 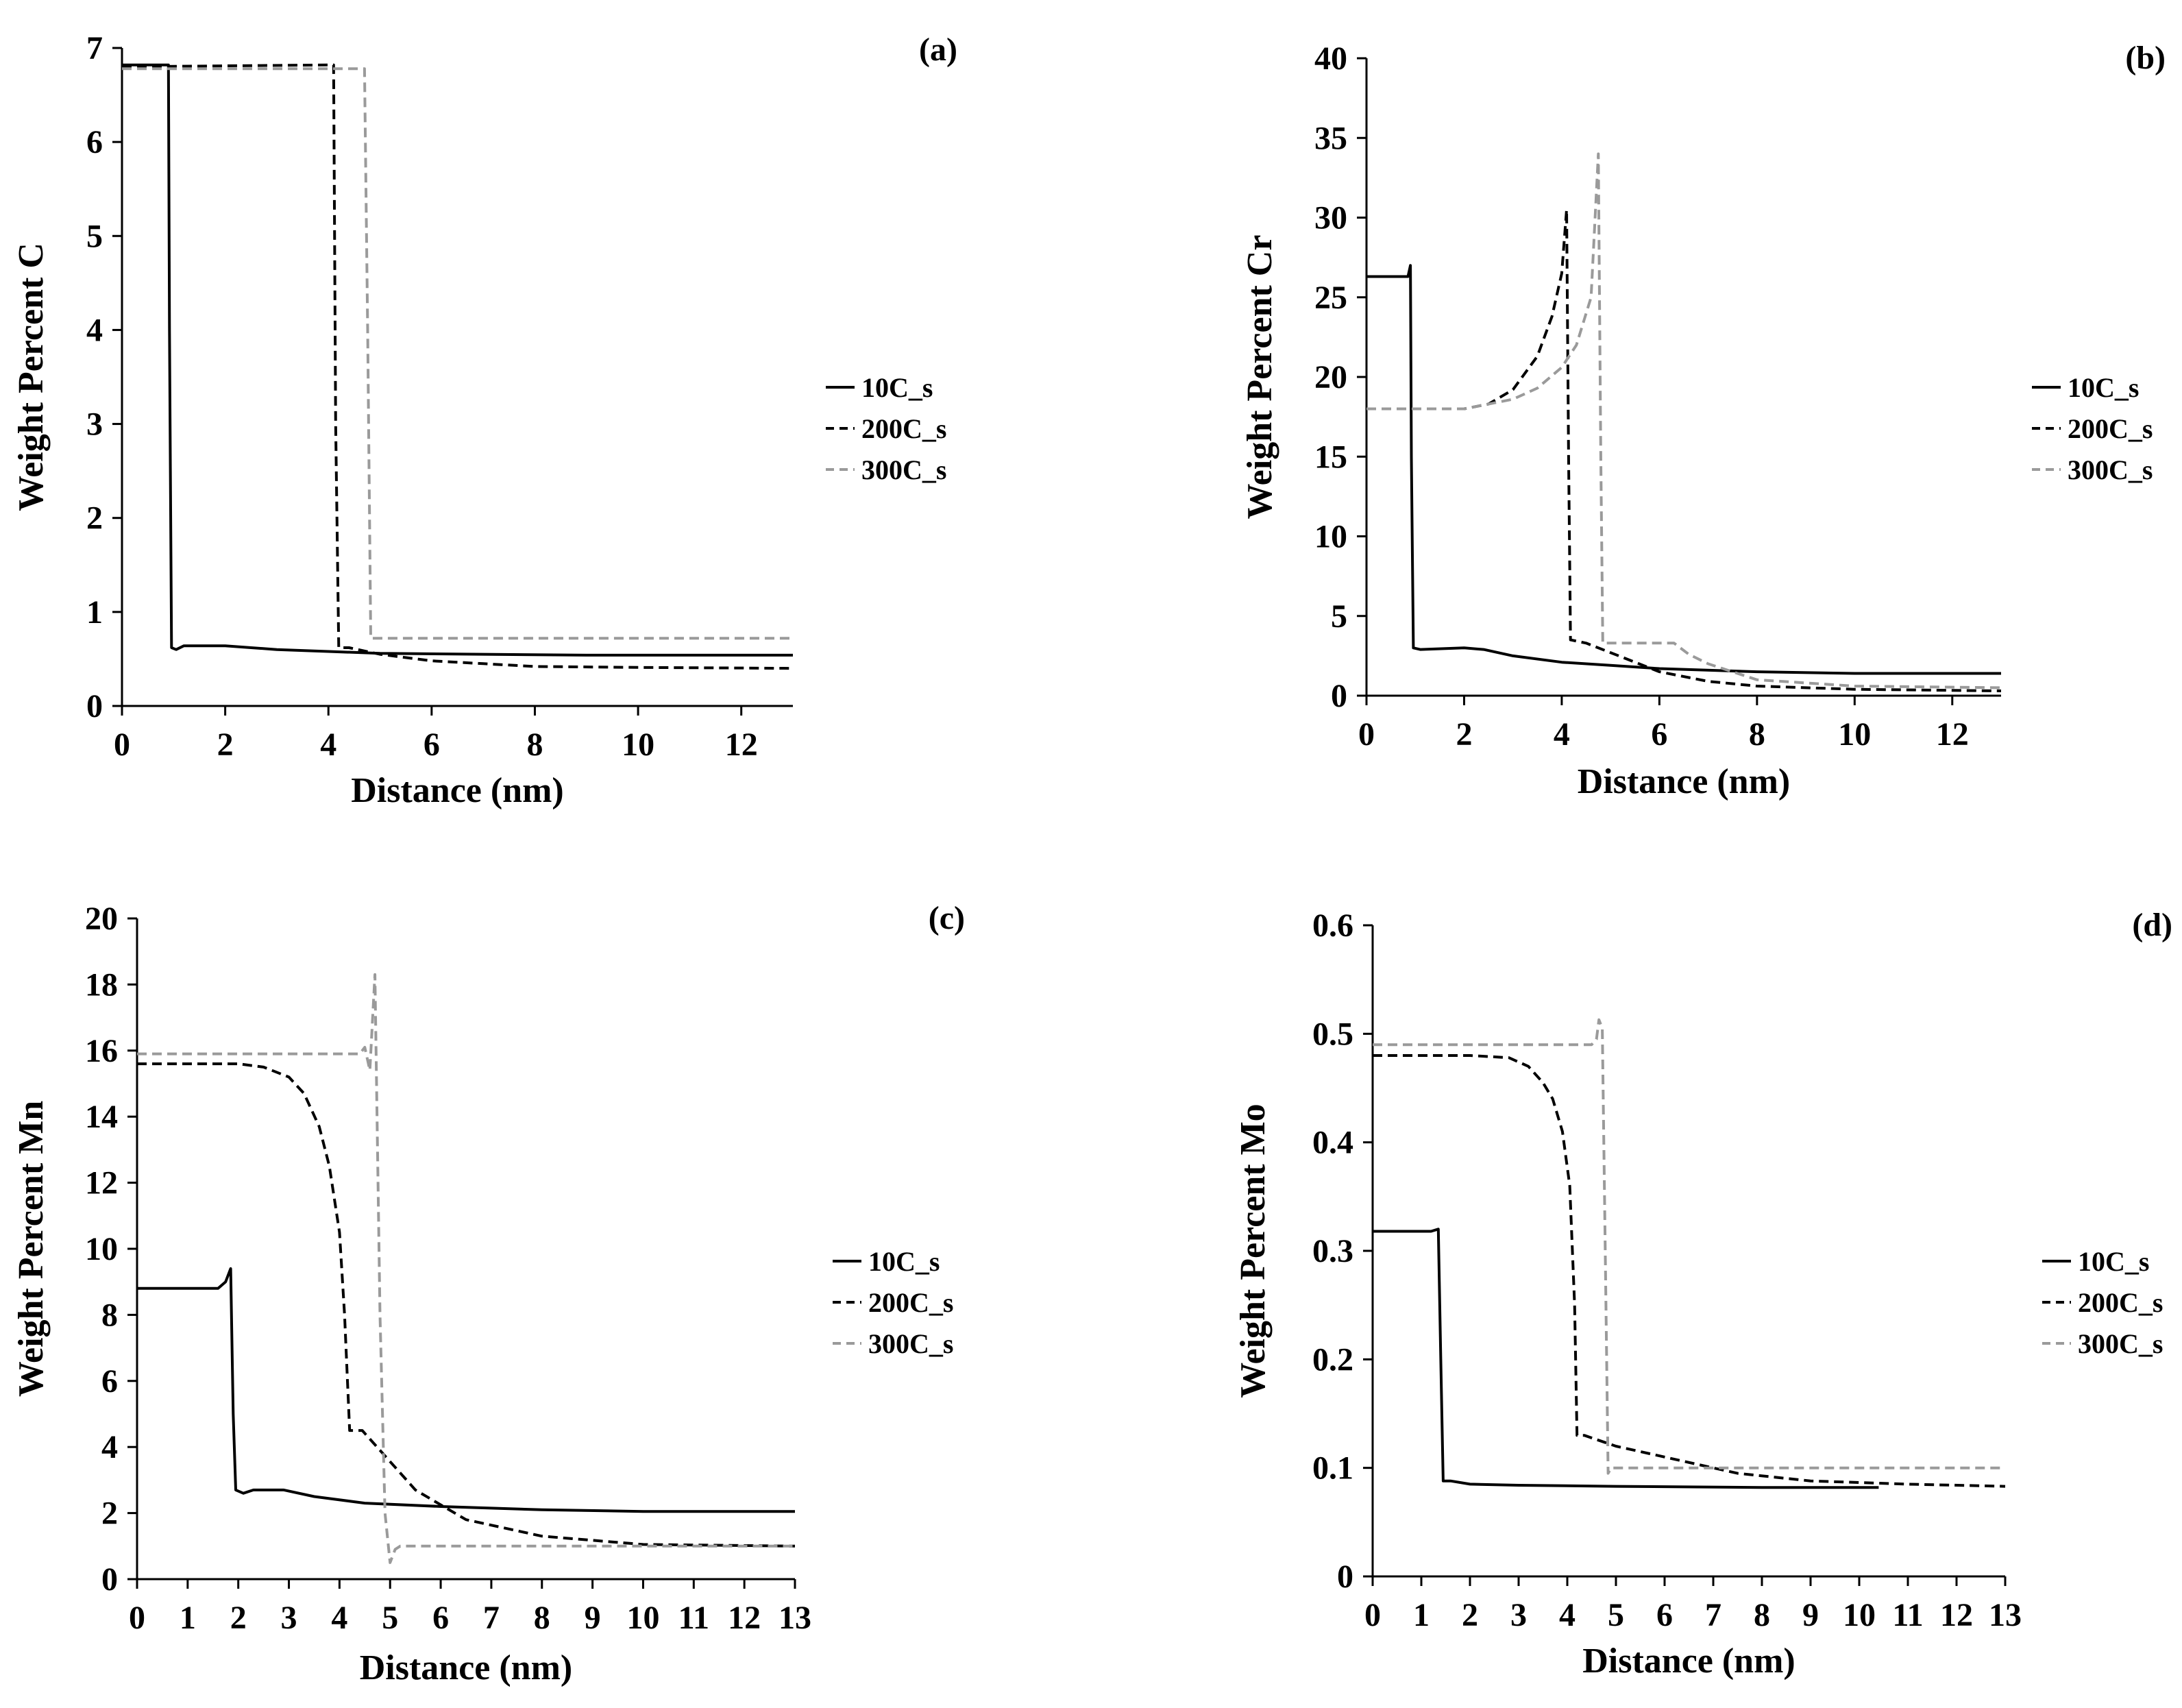 What do you see at coordinates (1260, 377) in the screenshot?
I see `y-axis-title: Weight Percent Cr` at bounding box center [1260, 377].